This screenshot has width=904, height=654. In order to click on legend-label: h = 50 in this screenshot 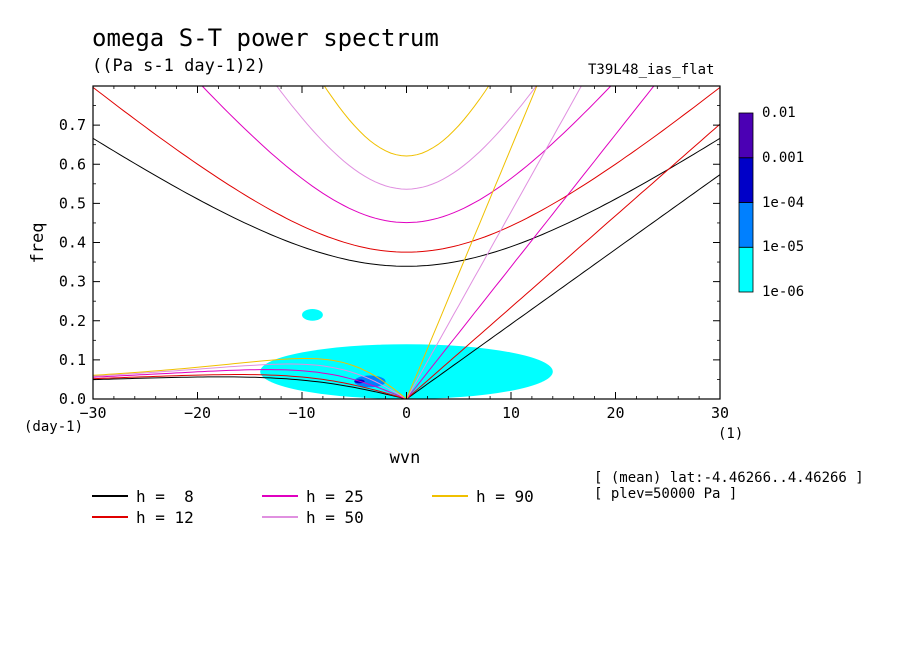, I will do `click(335, 517)`.